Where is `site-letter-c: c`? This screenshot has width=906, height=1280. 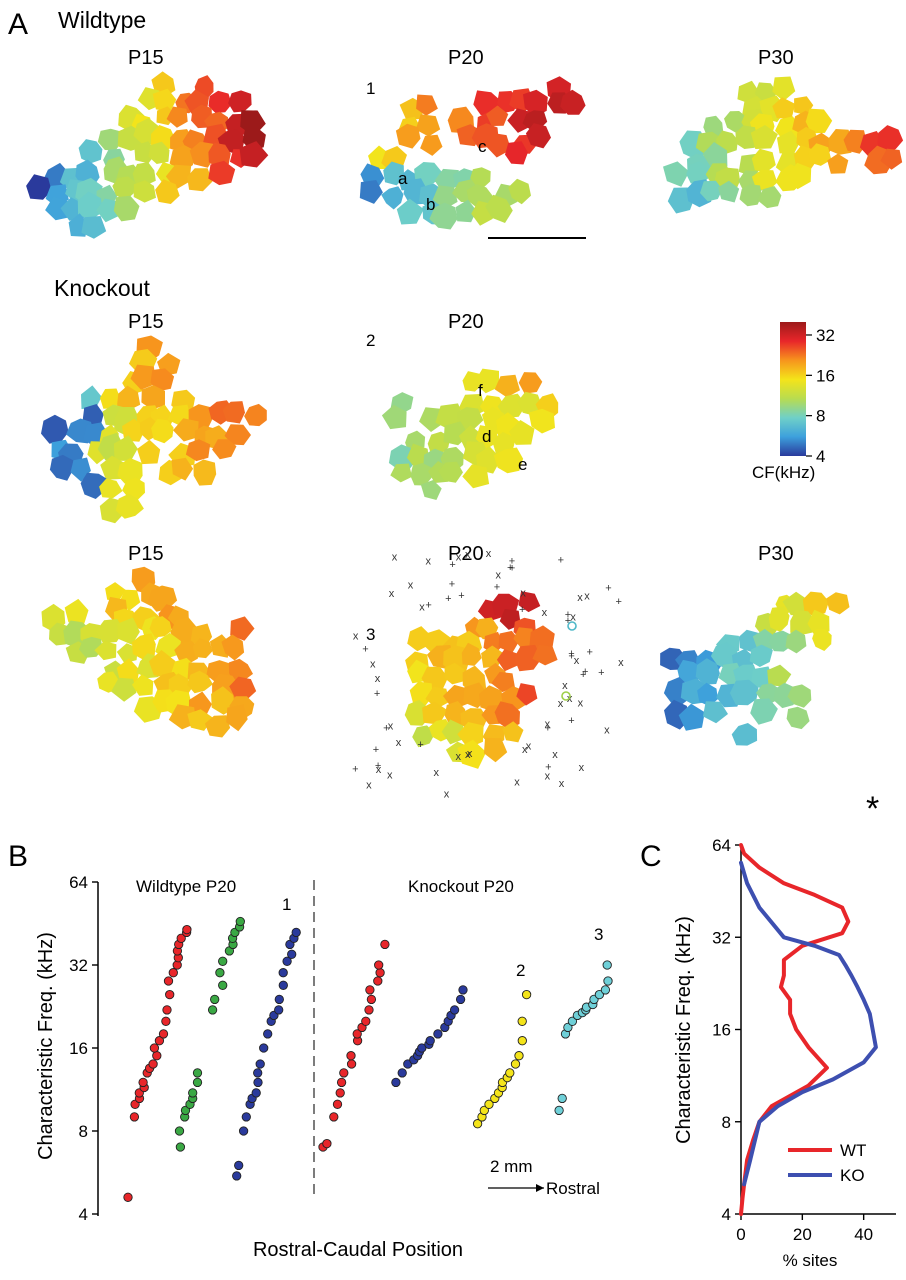
site-letter-c: c is located at coordinates (482, 146).